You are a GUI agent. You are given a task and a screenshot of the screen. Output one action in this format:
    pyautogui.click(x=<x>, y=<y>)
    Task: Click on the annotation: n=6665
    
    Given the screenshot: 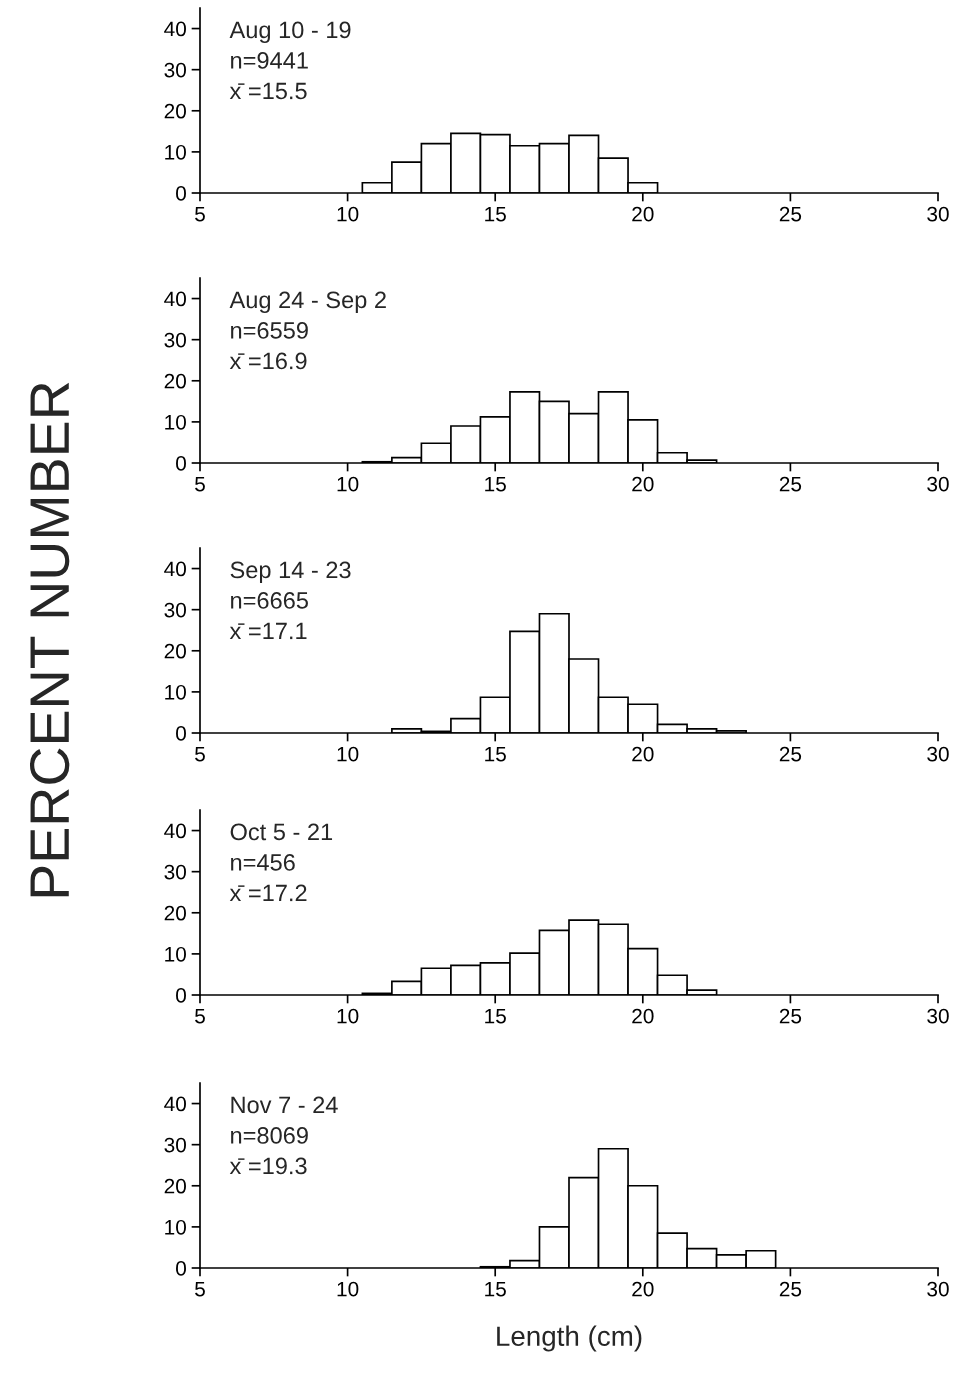 What is the action you would take?
    pyautogui.click(x=269, y=600)
    